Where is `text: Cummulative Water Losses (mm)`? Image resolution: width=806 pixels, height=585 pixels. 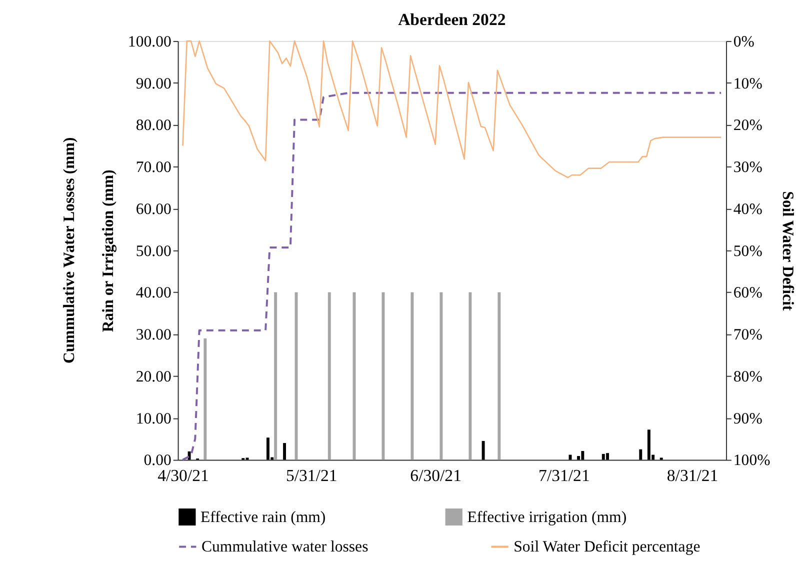
text: Cummulative Water Losses (mm) is located at coordinates (69, 250).